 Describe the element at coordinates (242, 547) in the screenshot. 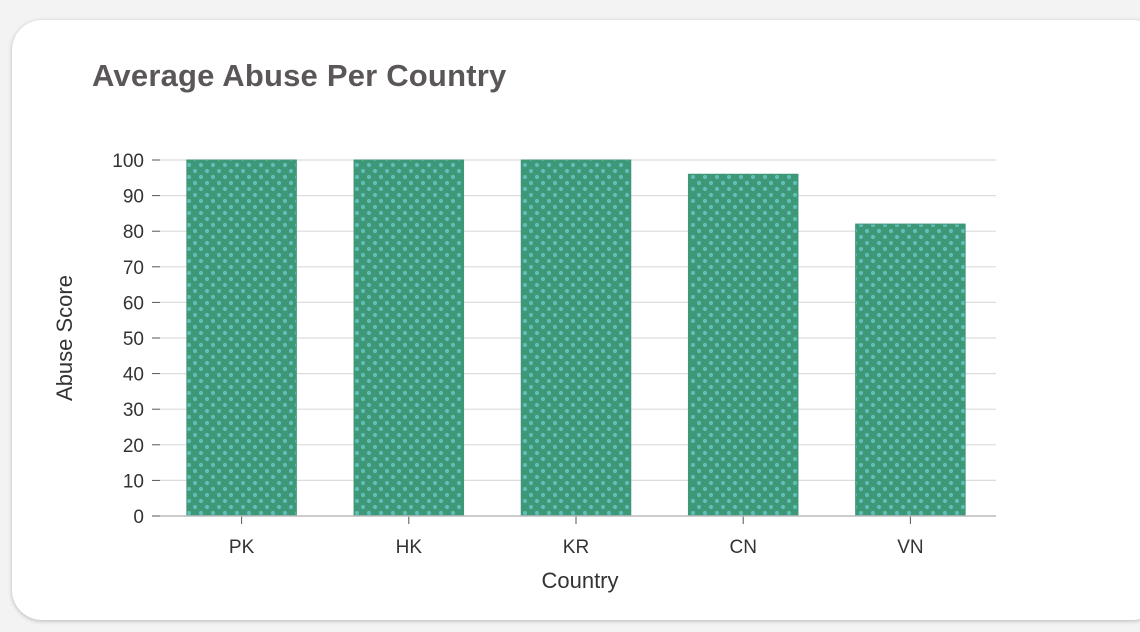

I see `x-tick-label-pk: PK` at that location.